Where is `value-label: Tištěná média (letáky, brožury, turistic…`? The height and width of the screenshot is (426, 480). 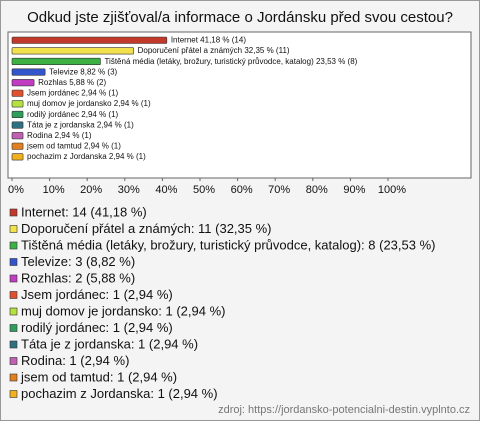 value-label: Tištěná média (letáky, brožury, turistic… is located at coordinates (230, 61).